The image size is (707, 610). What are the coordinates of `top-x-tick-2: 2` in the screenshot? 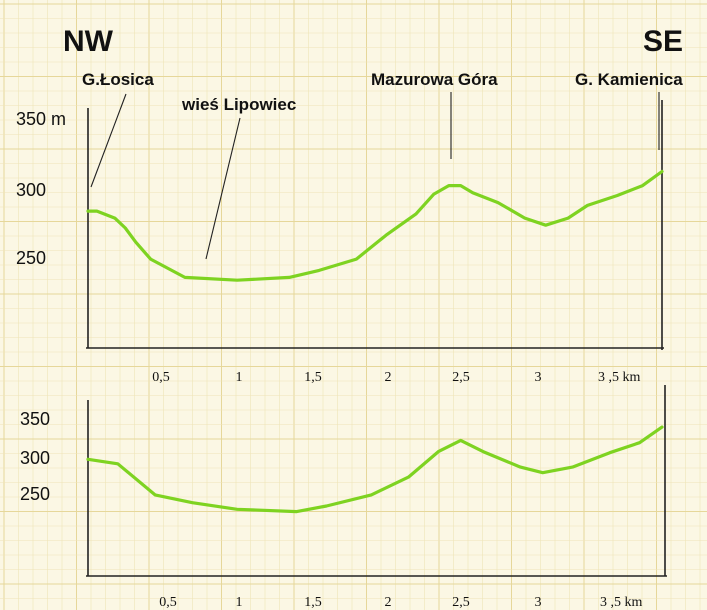 It's located at (388, 377).